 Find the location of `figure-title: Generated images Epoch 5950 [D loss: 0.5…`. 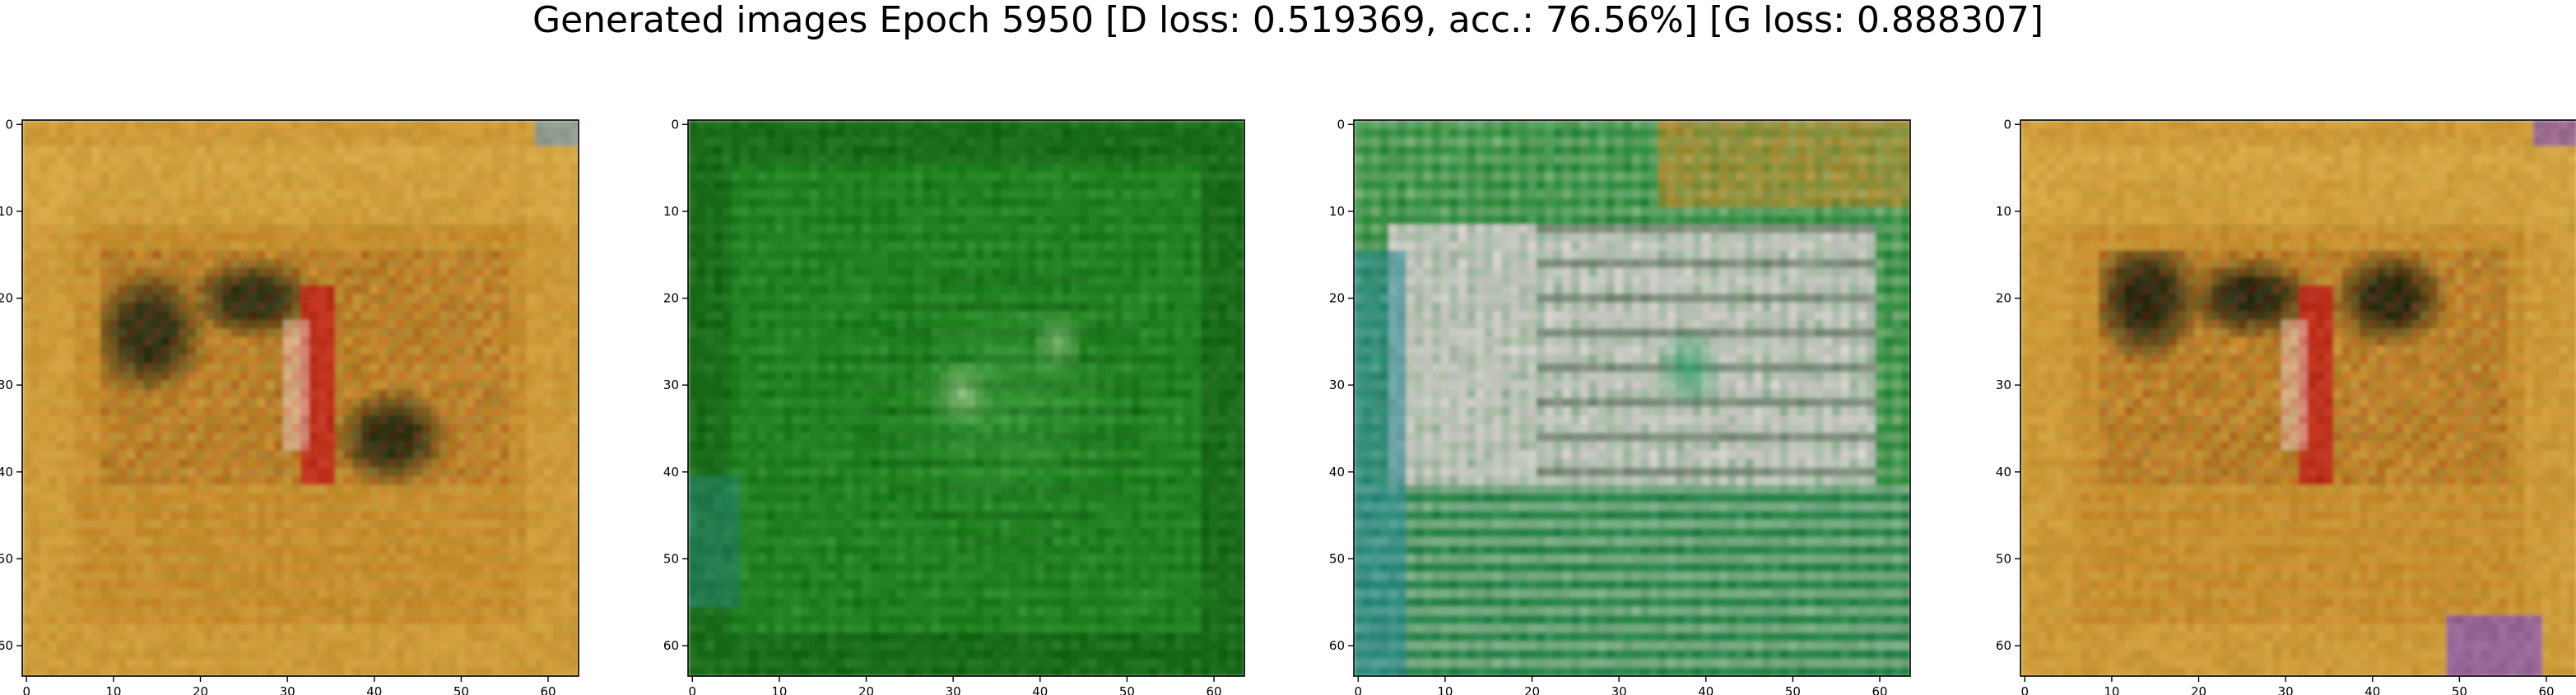

figure-title: Generated images Epoch 5950 [D loss: 0.5… is located at coordinates (1288, 20).